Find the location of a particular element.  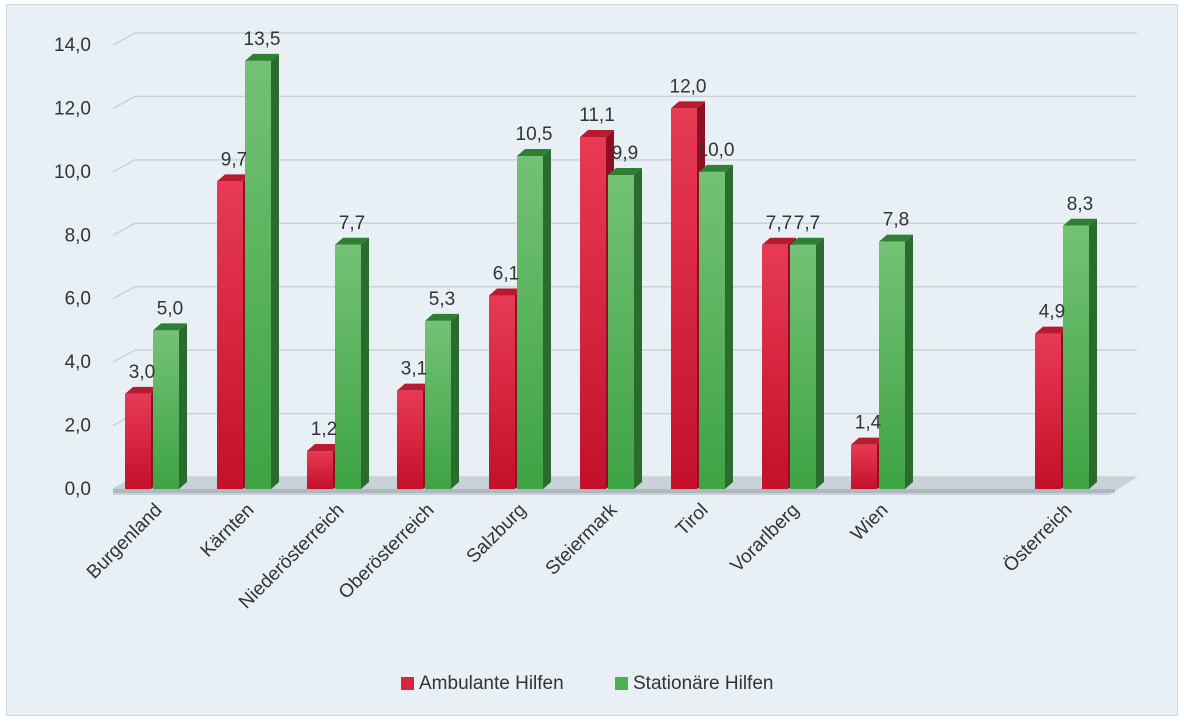

y-tick-label: 8,0 is located at coordinates (78, 235).